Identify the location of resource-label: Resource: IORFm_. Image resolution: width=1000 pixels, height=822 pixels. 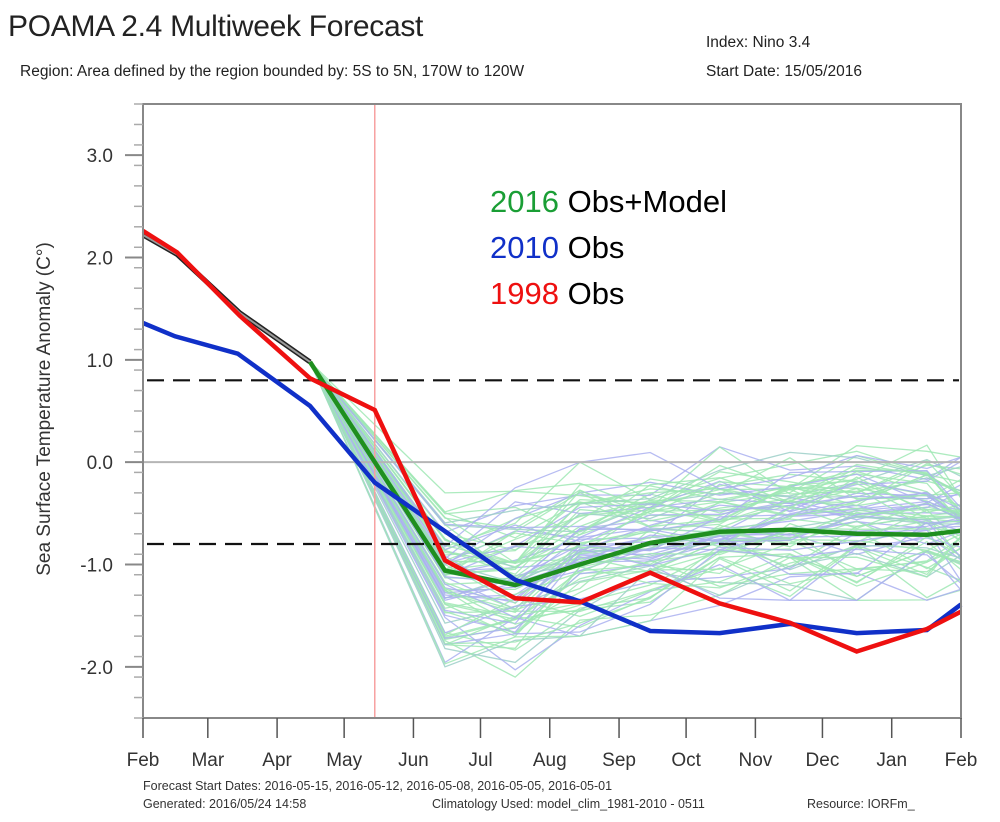
(861, 804).